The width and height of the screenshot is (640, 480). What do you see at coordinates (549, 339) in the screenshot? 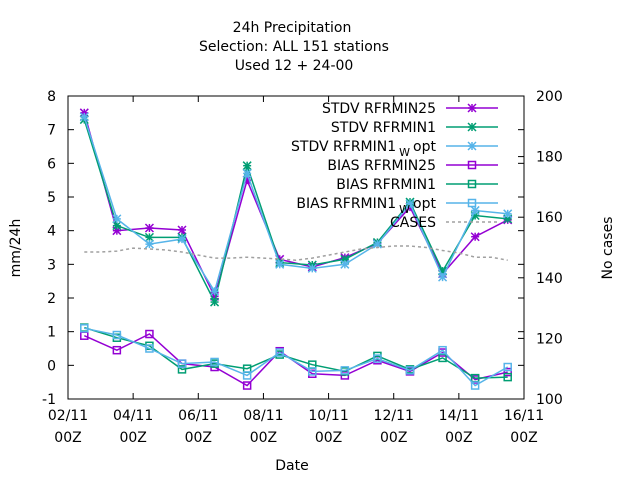
I see `y2-tick-label: 120` at bounding box center [549, 339].